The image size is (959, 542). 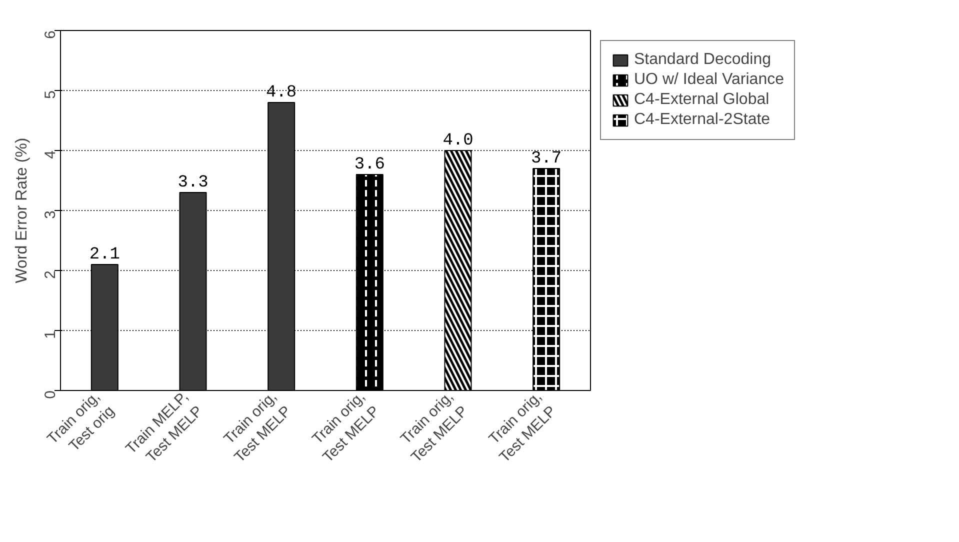 What do you see at coordinates (50, 34) in the screenshot?
I see `y-tick-label: 6` at bounding box center [50, 34].